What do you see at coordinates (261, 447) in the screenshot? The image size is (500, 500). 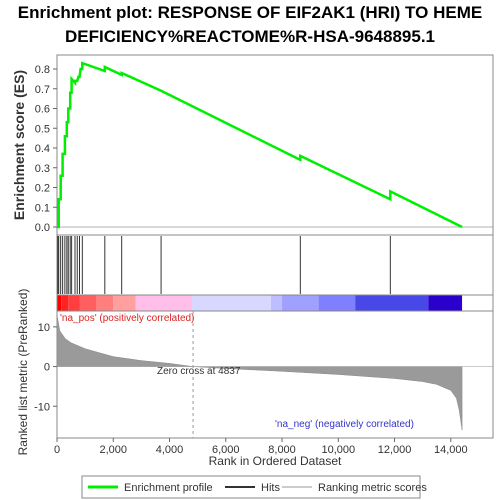 I see `ranked-x-ticks: 0 2,000 4,000 6,000 8,000 10,000 12,000 14,000` at bounding box center [261, 447].